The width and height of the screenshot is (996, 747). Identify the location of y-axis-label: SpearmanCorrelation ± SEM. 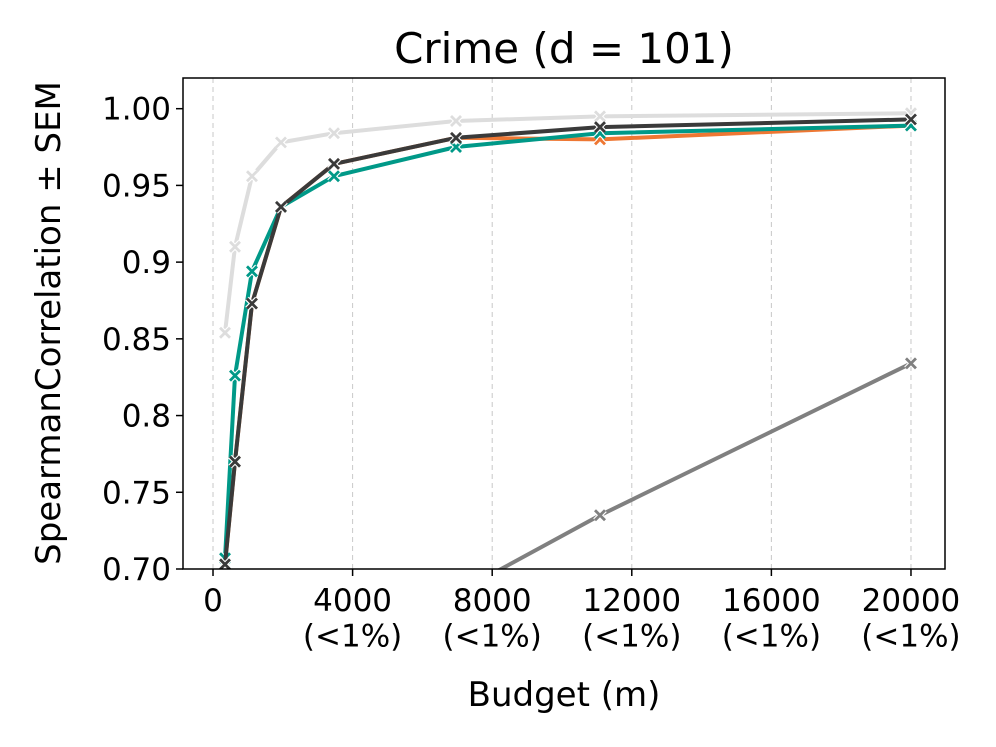
(49, 323).